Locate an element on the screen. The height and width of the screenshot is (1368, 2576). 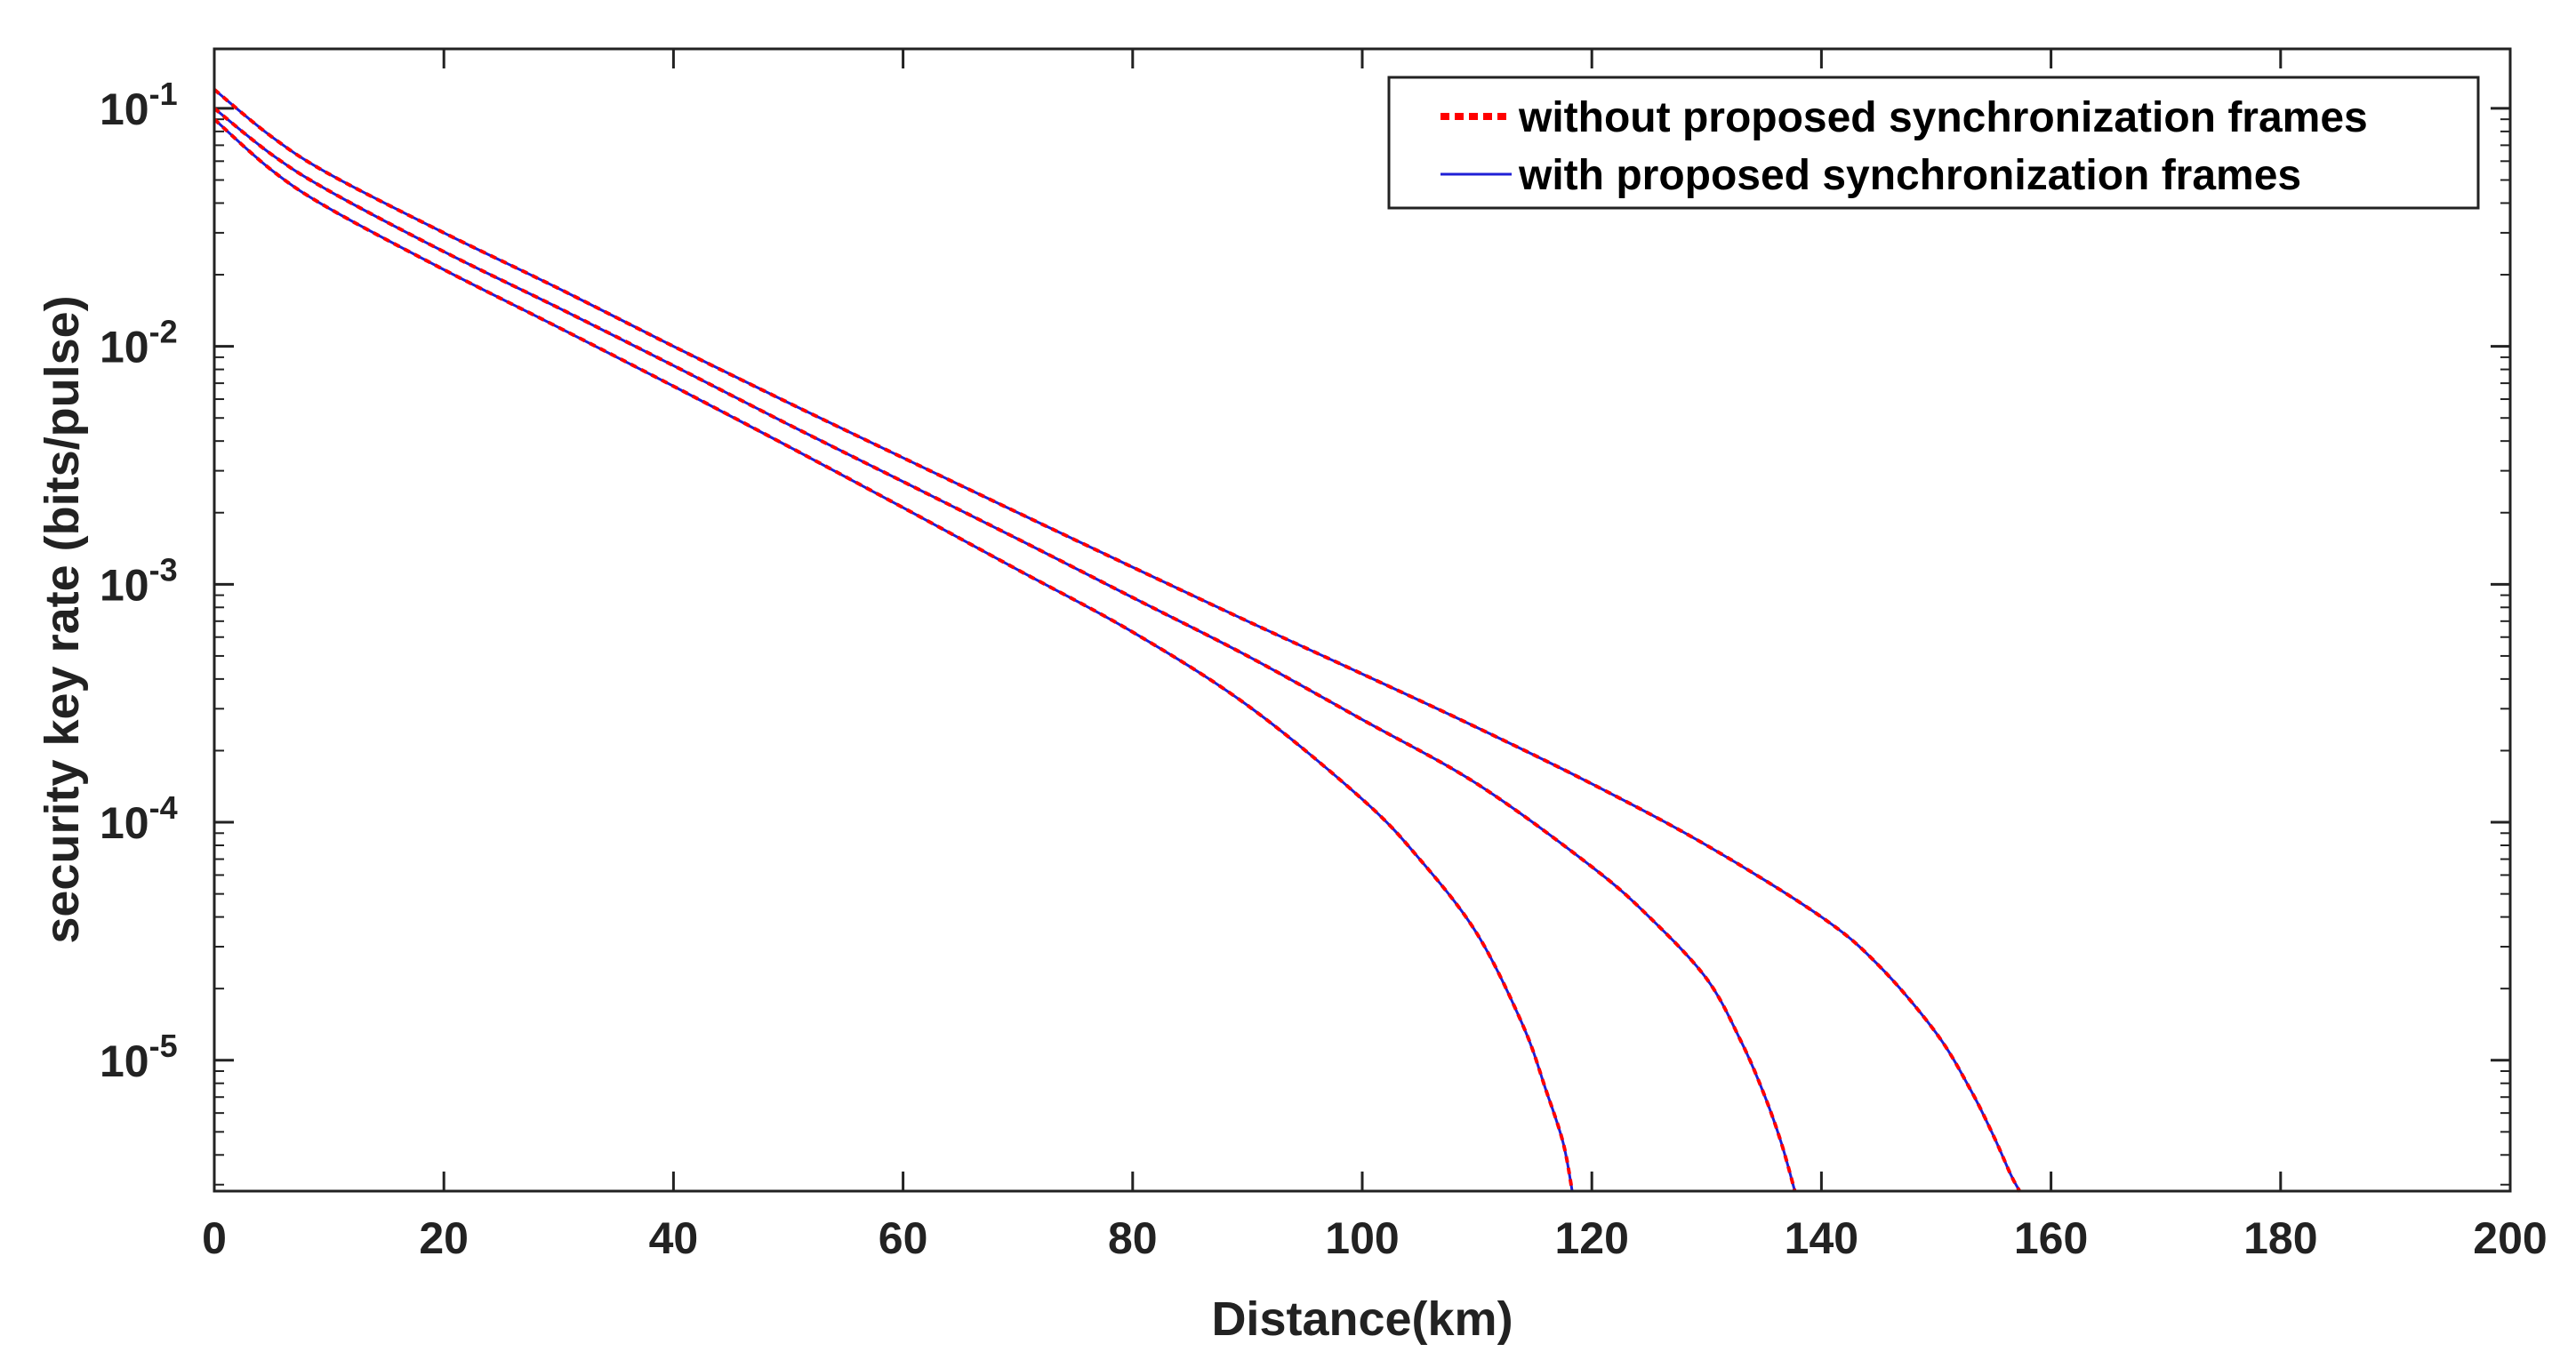
x-tick-label: 60 is located at coordinates (903, 1238).